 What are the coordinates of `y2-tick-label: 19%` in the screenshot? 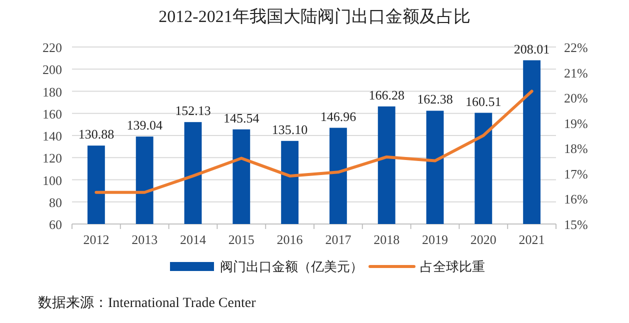 It's located at (576, 123).